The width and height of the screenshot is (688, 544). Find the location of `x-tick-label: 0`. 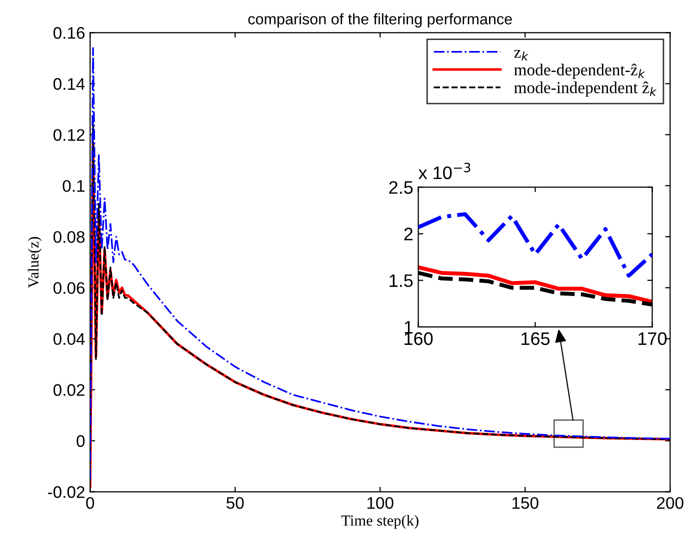

x-tick-label: 0 is located at coordinates (90, 503).